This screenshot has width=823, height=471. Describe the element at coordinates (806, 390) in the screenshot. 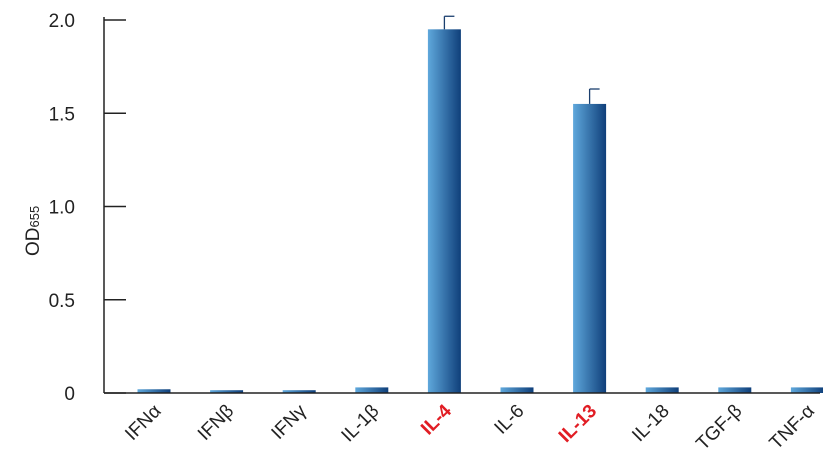

I see `bar-TNF-α` at that location.